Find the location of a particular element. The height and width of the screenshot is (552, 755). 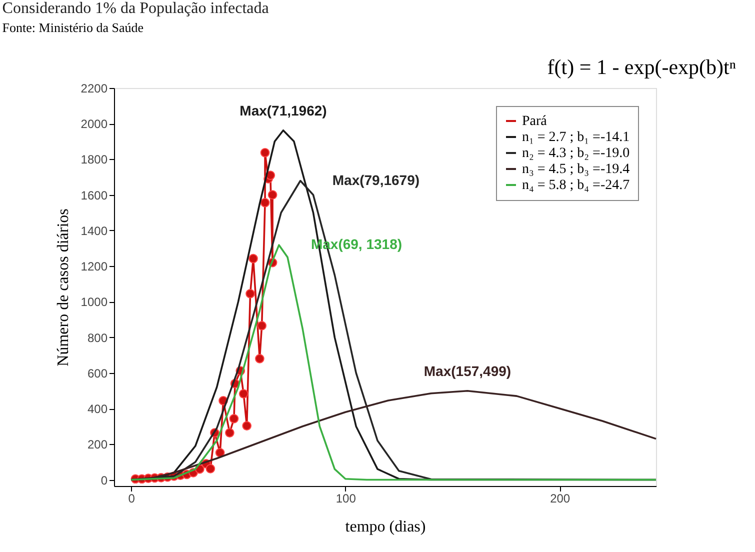

y-tick-label: 400 is located at coordinates (97, 409).